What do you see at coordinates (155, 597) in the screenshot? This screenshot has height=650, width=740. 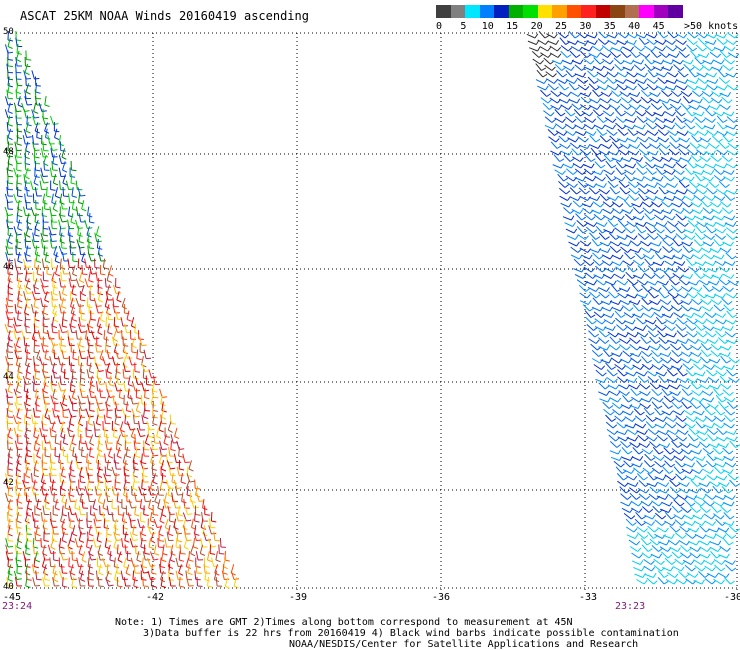 I see `lon-label: -42` at bounding box center [155, 597].